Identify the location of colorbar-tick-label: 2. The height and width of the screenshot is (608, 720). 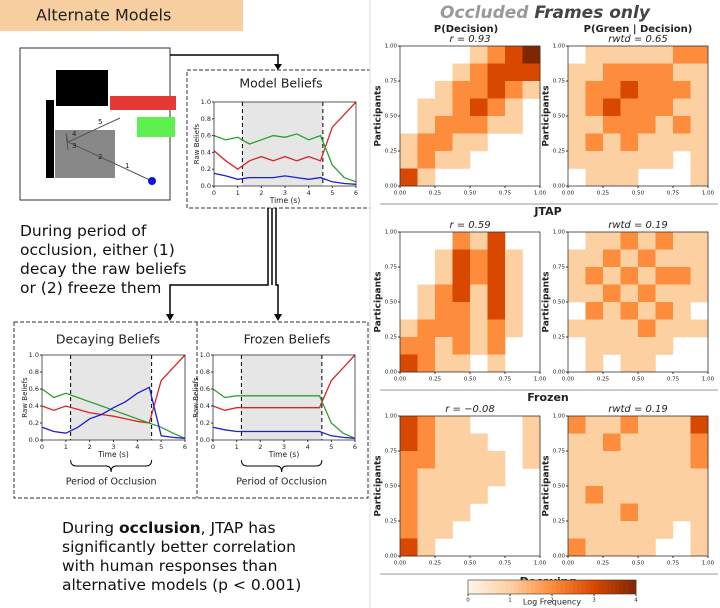
(552, 601).